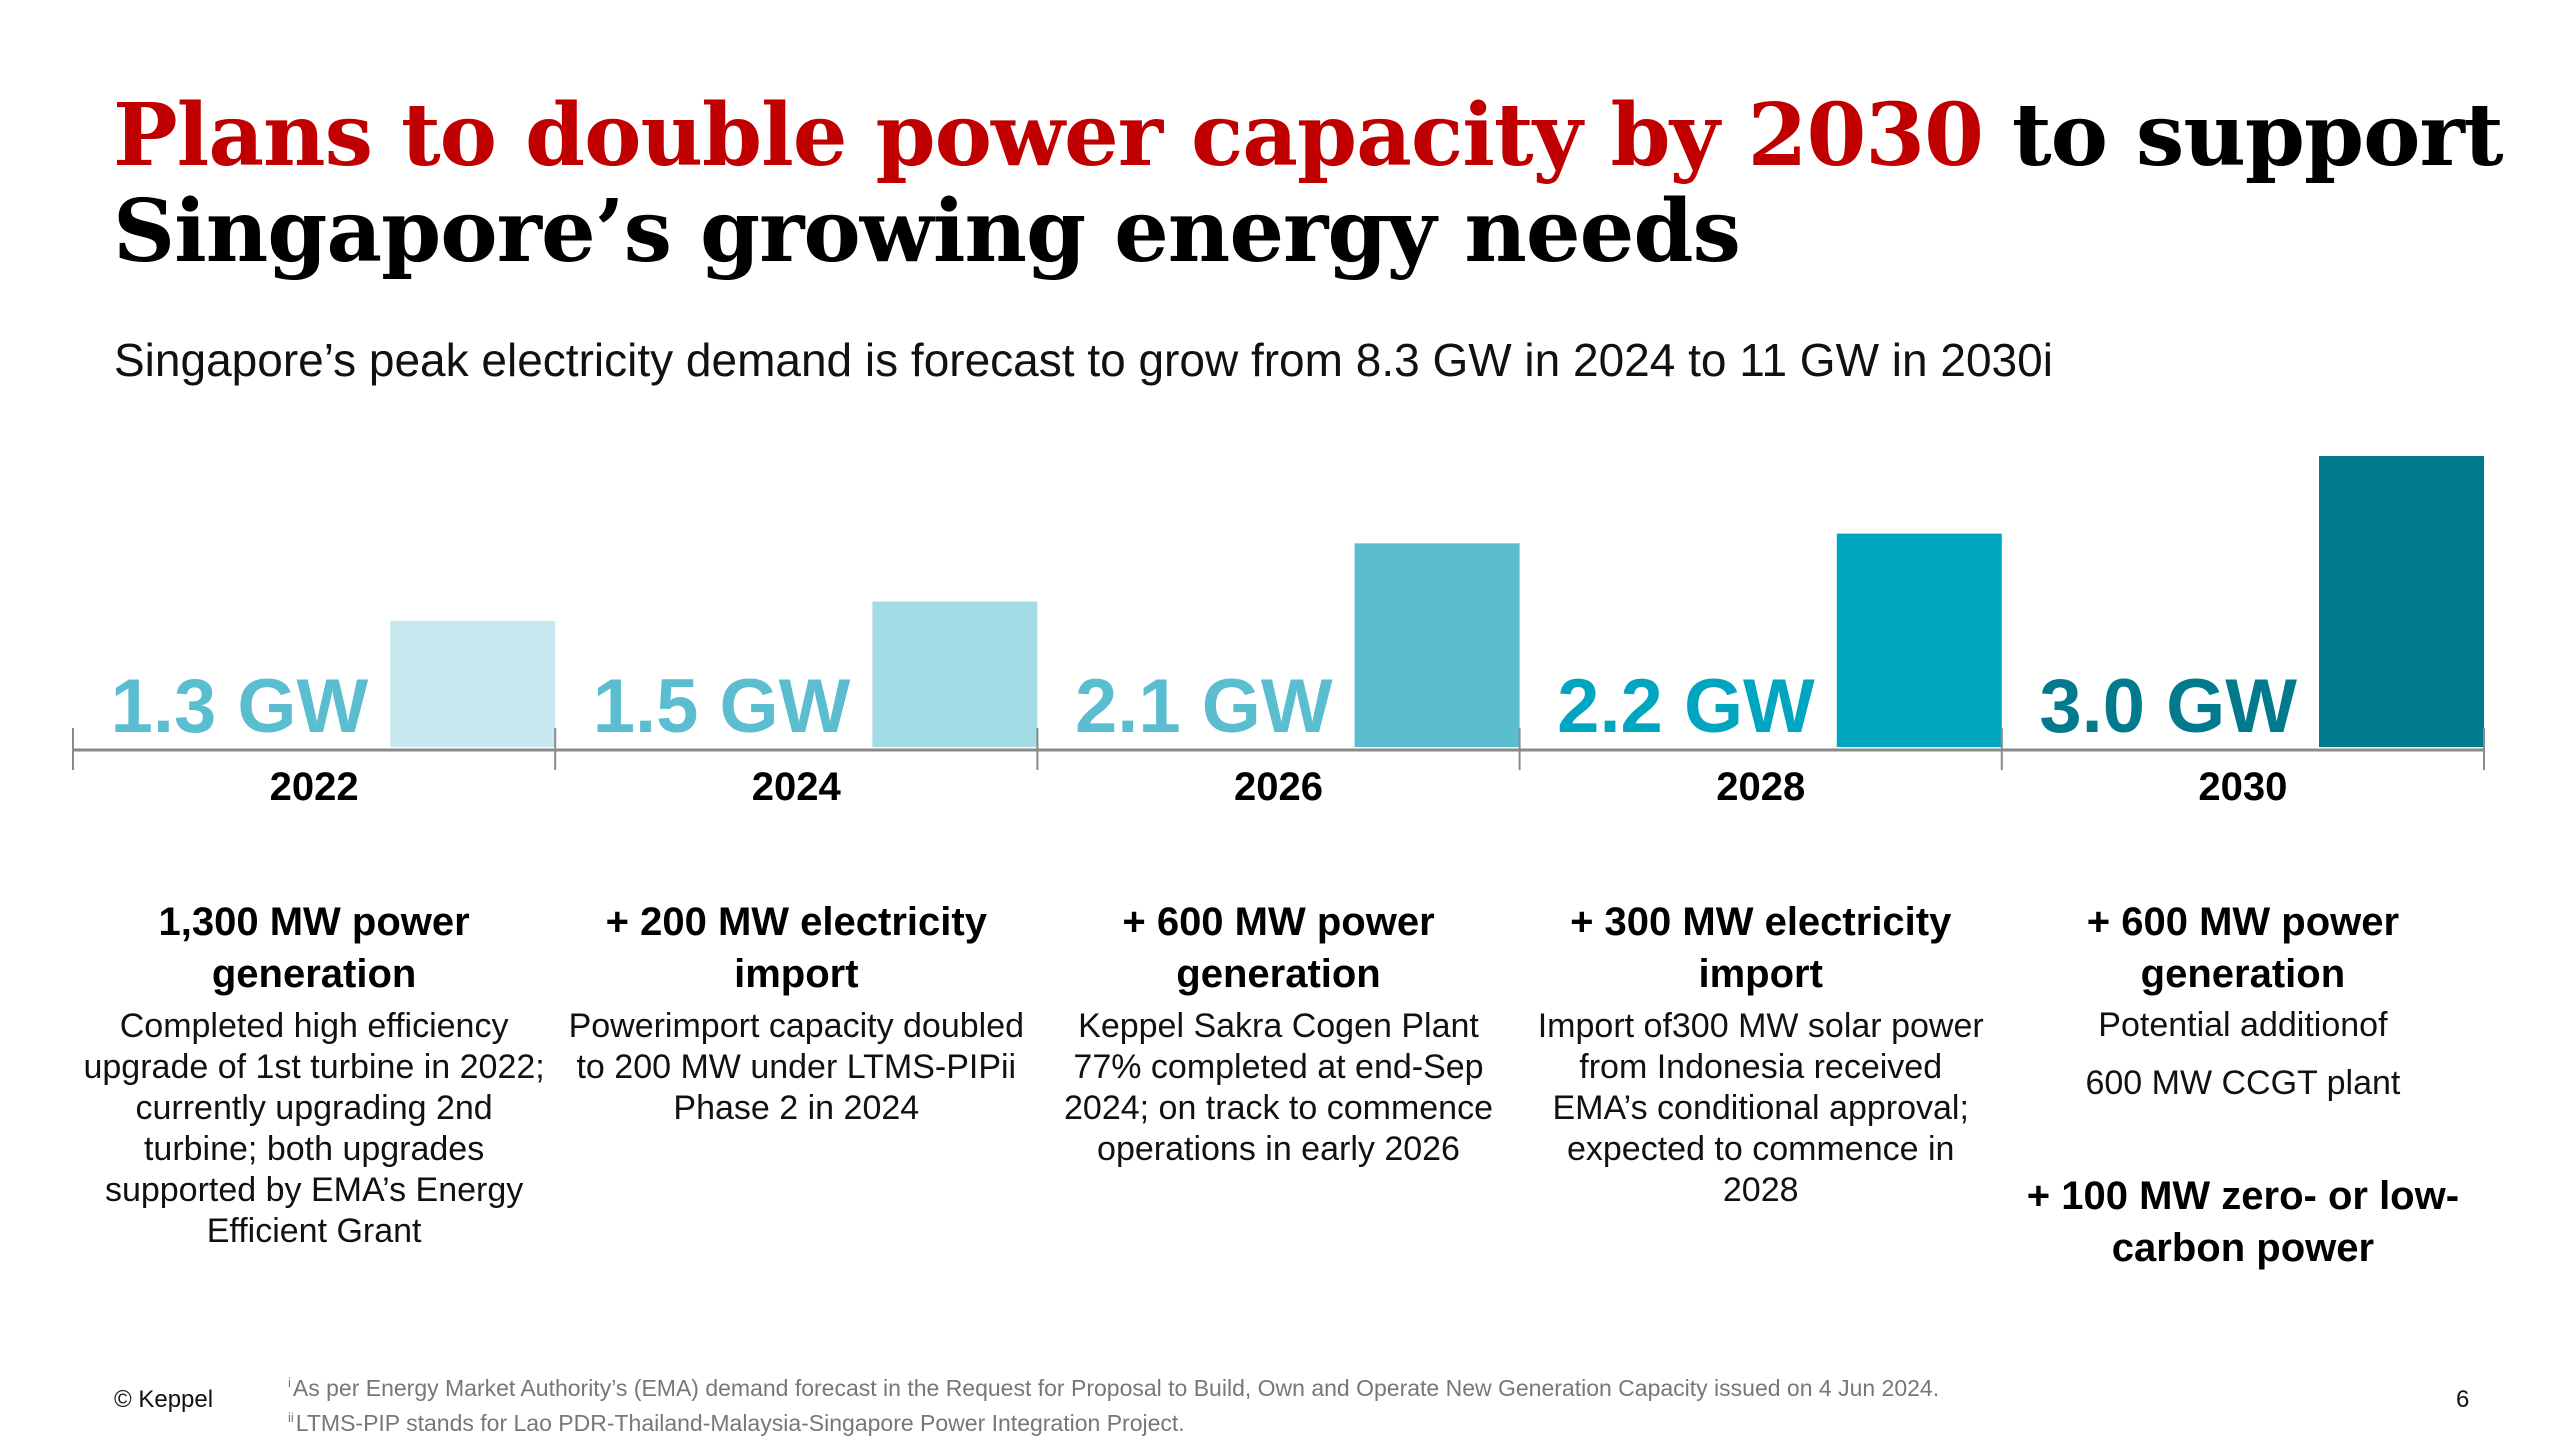  I want to click on bar-2022, so click(473, 683).